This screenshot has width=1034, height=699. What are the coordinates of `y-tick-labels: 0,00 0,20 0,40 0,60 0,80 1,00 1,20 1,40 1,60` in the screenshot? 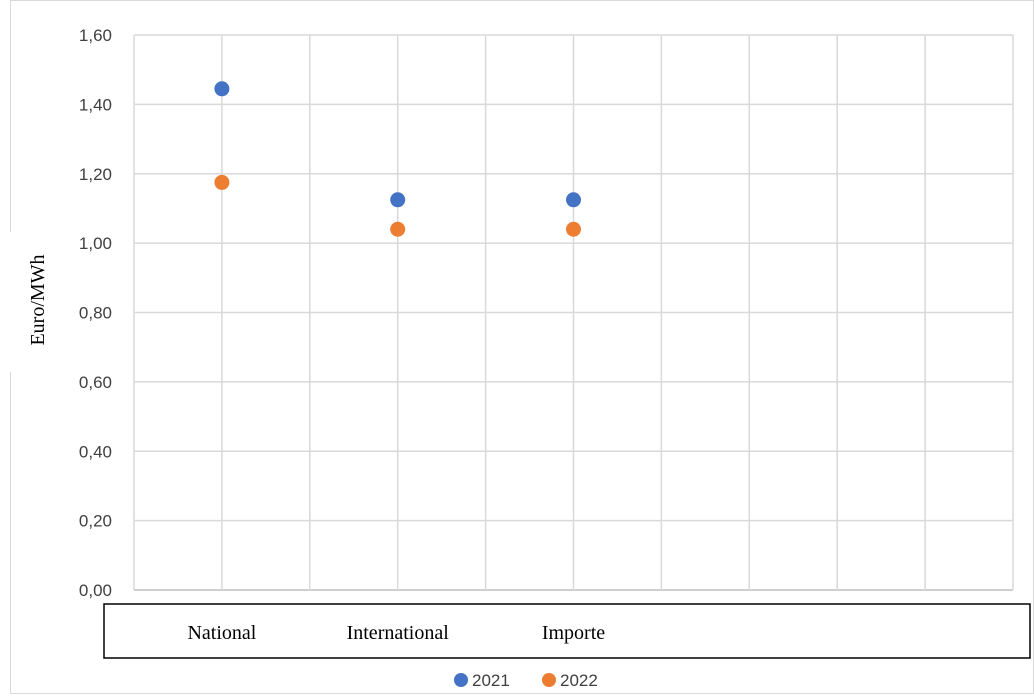 It's located at (95, 313).